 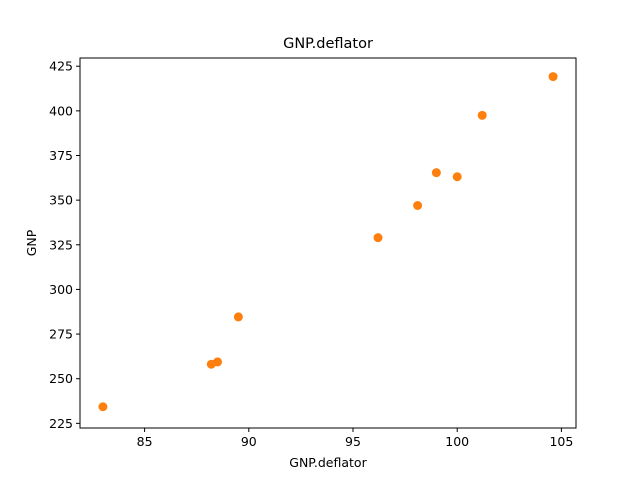 What do you see at coordinates (61, 200) in the screenshot?
I see `y-tick-label: 350` at bounding box center [61, 200].